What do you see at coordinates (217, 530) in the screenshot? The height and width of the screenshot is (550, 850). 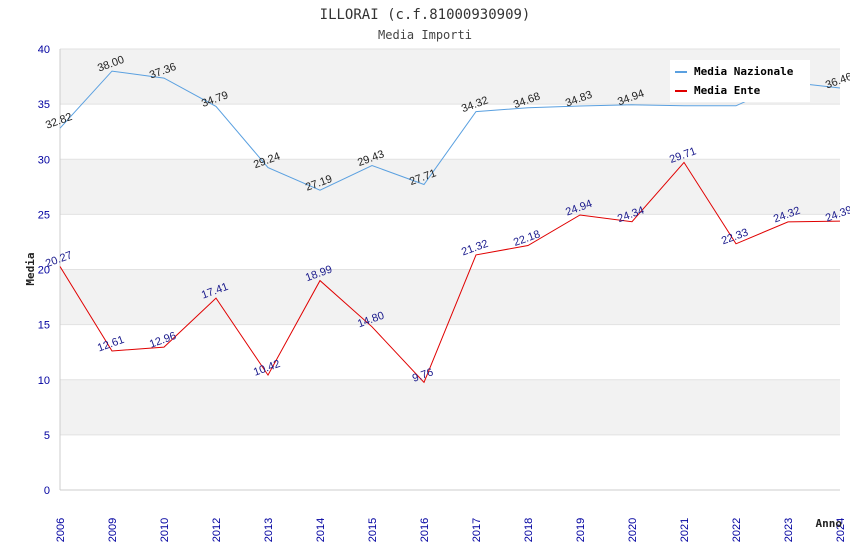 I see `x-tick-label: 2012` at bounding box center [217, 530].